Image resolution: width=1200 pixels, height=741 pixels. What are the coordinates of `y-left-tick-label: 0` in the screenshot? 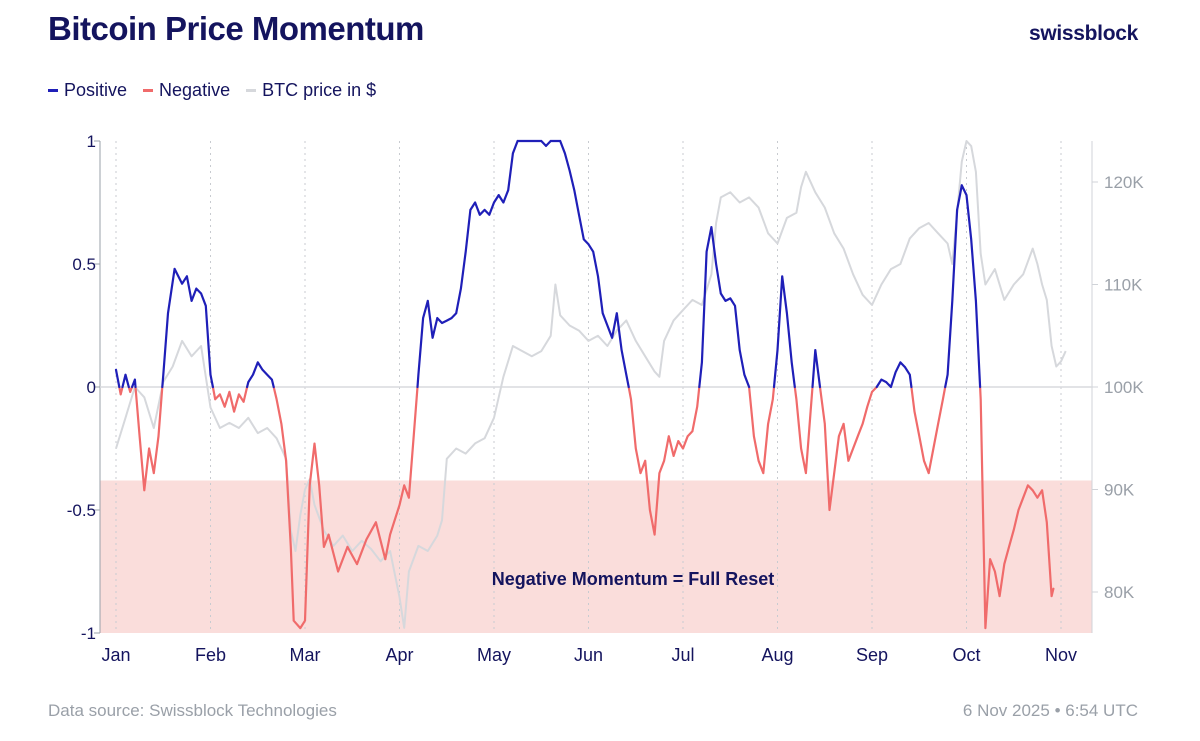 It's located at (91, 387).